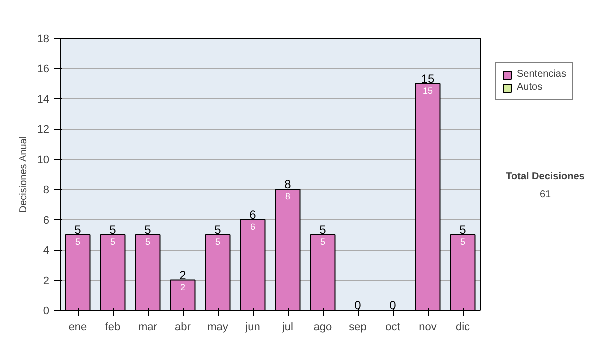  I want to click on x-tick-label: jul, so click(287, 328).